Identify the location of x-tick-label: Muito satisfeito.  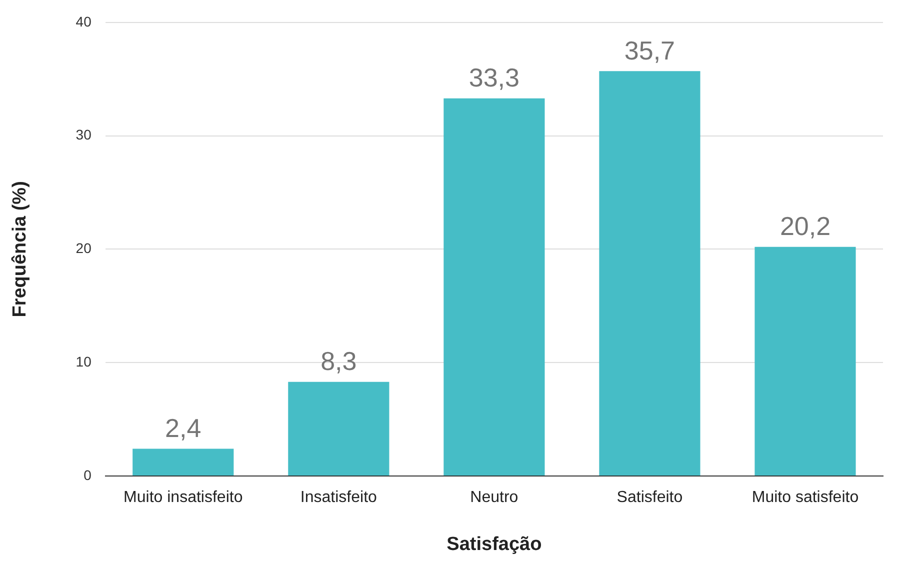
(805, 497).